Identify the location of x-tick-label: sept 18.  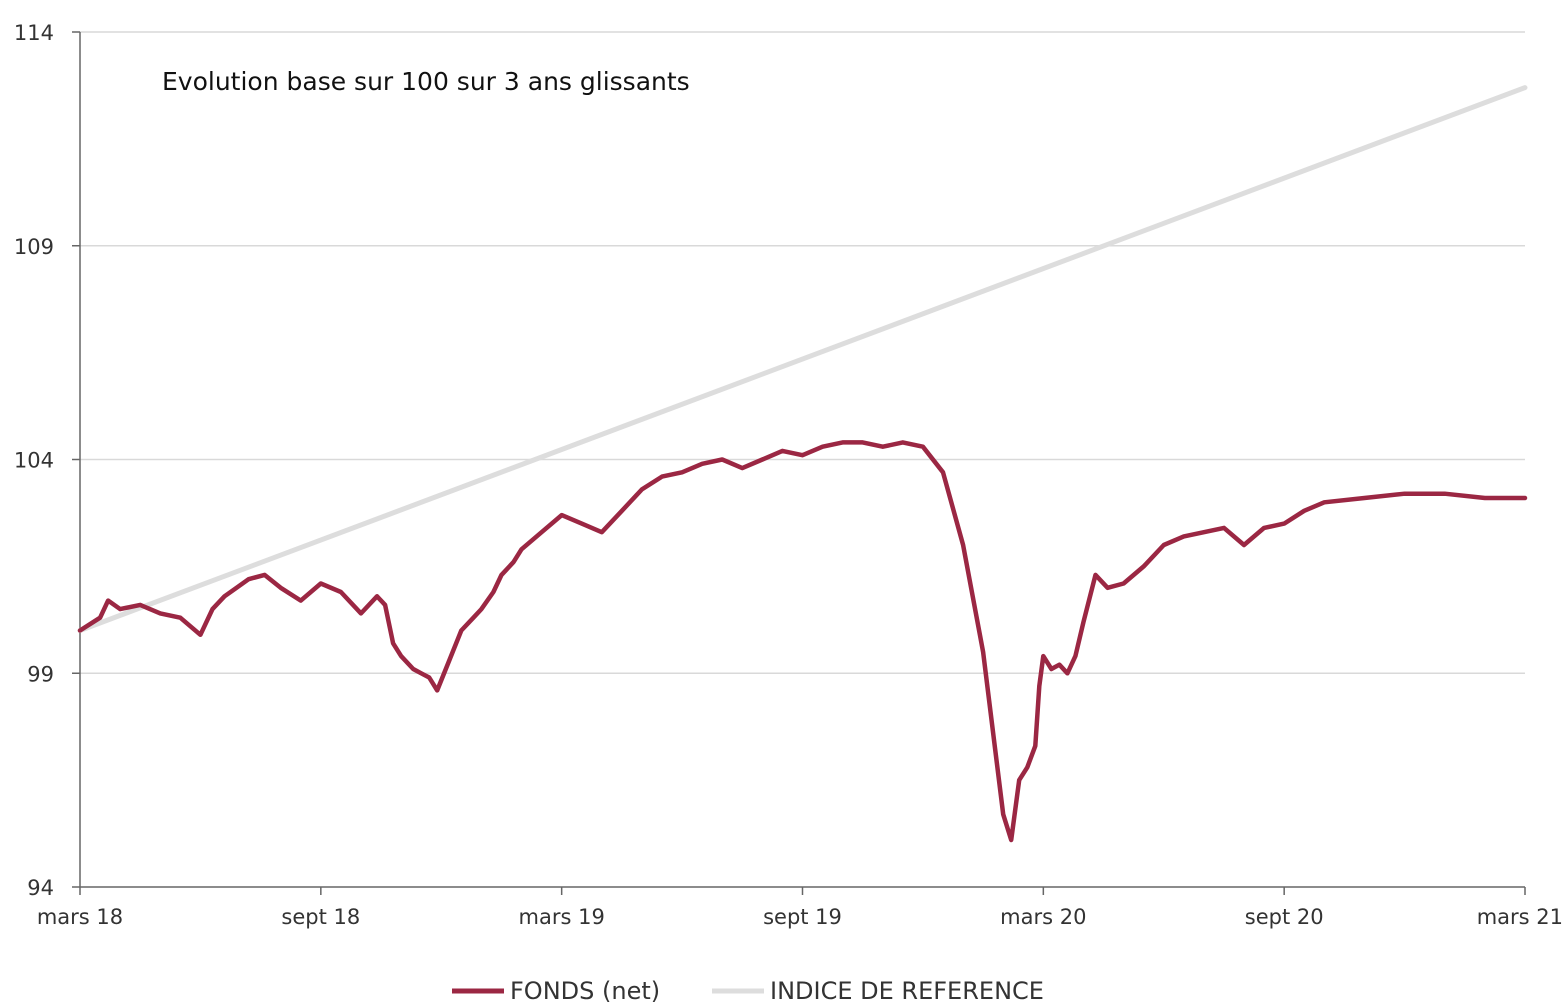
(320, 917).